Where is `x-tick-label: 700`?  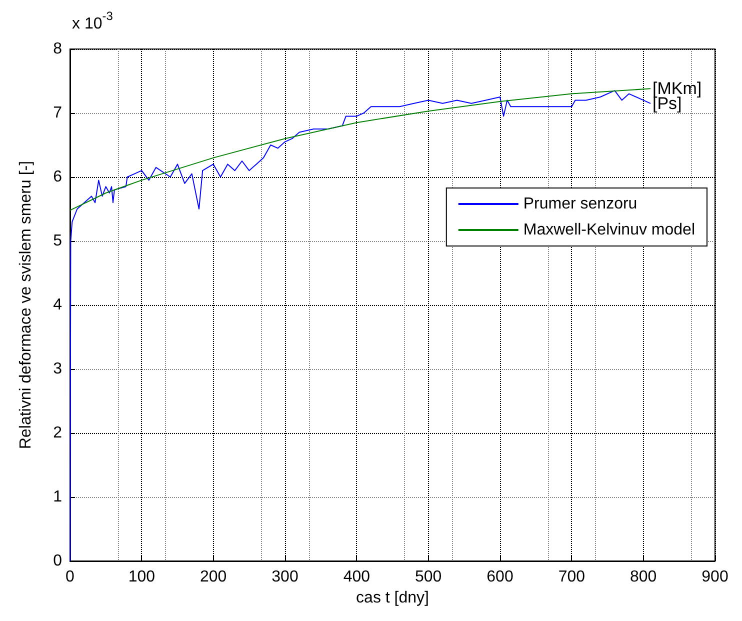 x-tick-label: 700 is located at coordinates (572, 577).